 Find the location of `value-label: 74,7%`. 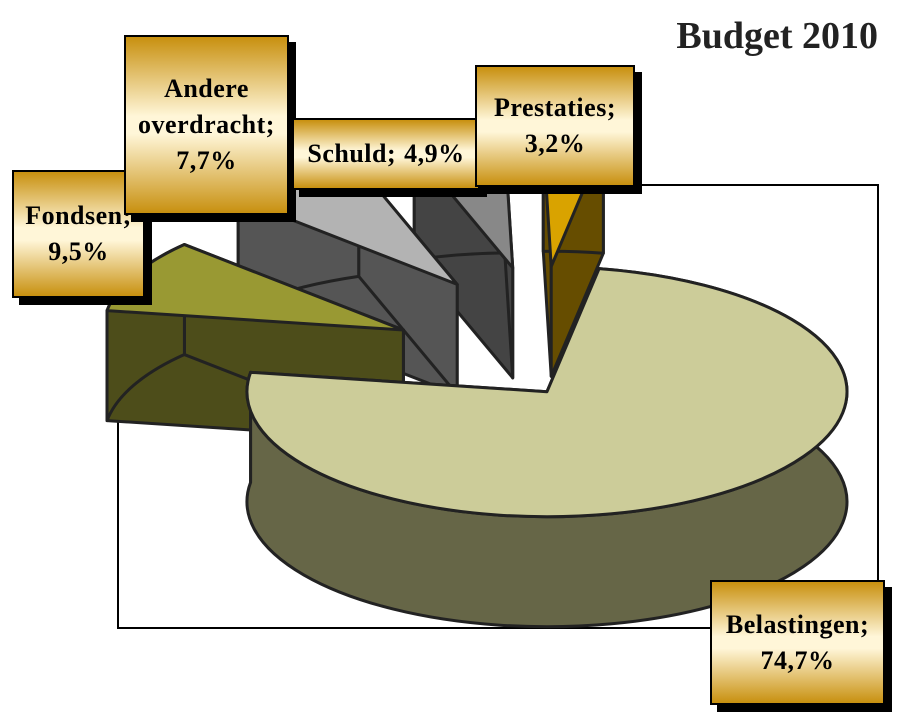

value-label: 74,7% is located at coordinates (797, 660).